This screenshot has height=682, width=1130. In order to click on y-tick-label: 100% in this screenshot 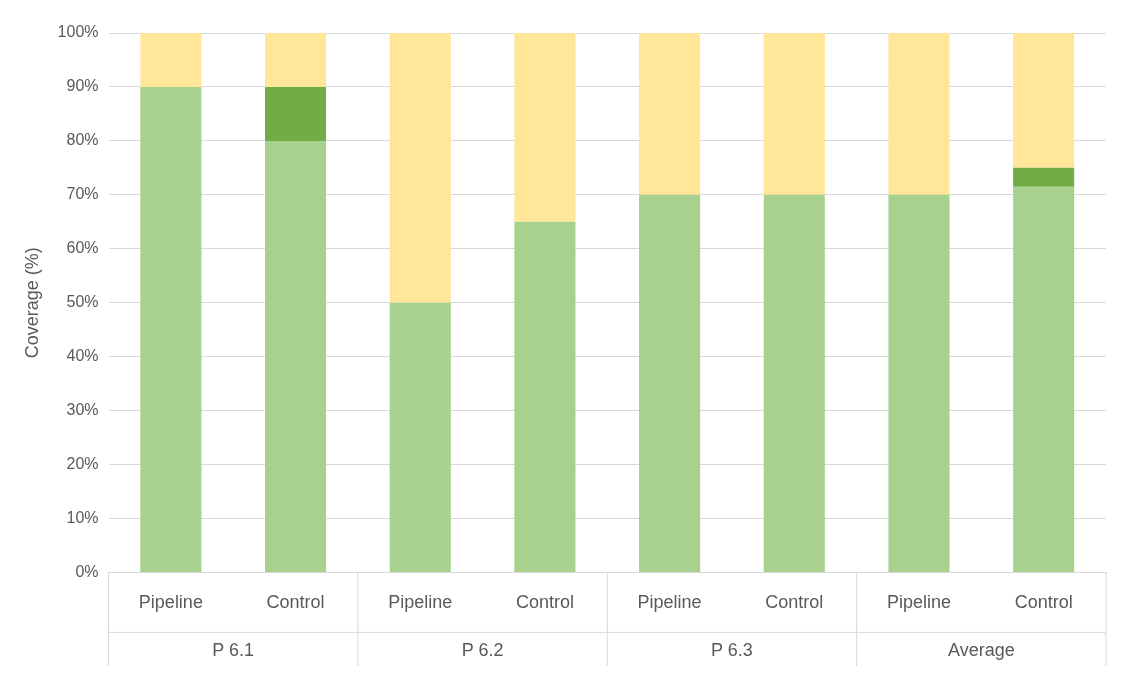, I will do `click(78, 32)`.